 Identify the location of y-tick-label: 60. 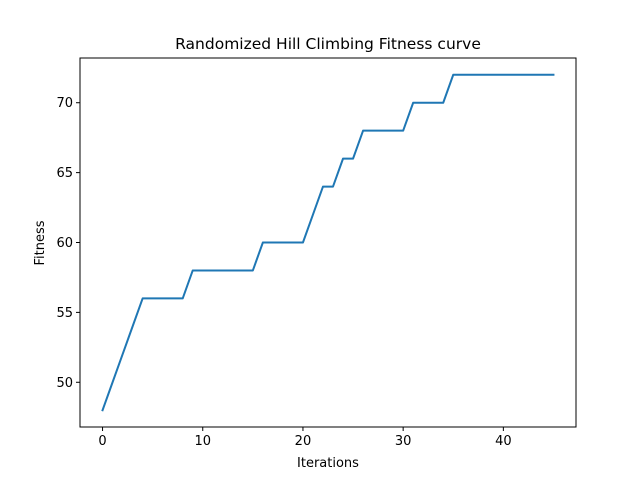
(64, 243).